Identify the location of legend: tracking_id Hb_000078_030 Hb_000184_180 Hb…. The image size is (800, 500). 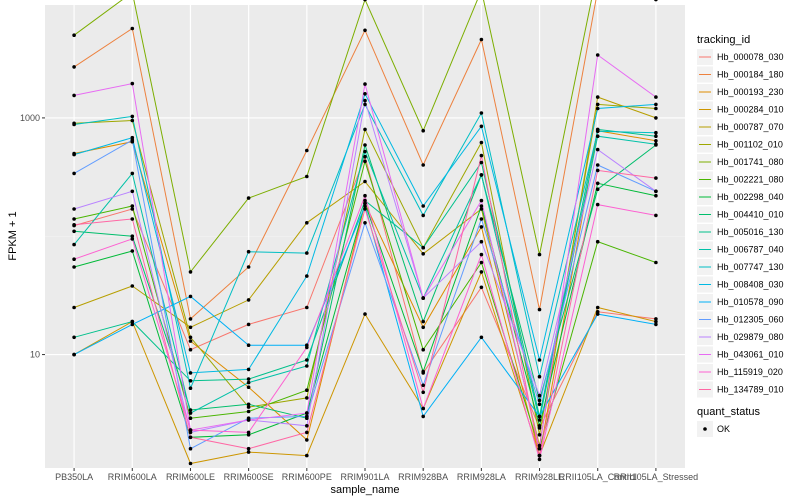
(740, 235).